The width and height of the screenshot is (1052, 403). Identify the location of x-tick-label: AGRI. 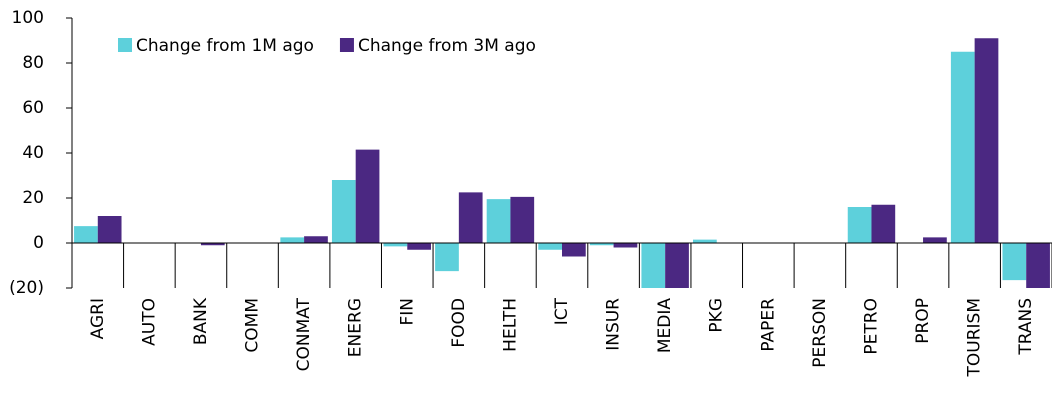
(98, 318).